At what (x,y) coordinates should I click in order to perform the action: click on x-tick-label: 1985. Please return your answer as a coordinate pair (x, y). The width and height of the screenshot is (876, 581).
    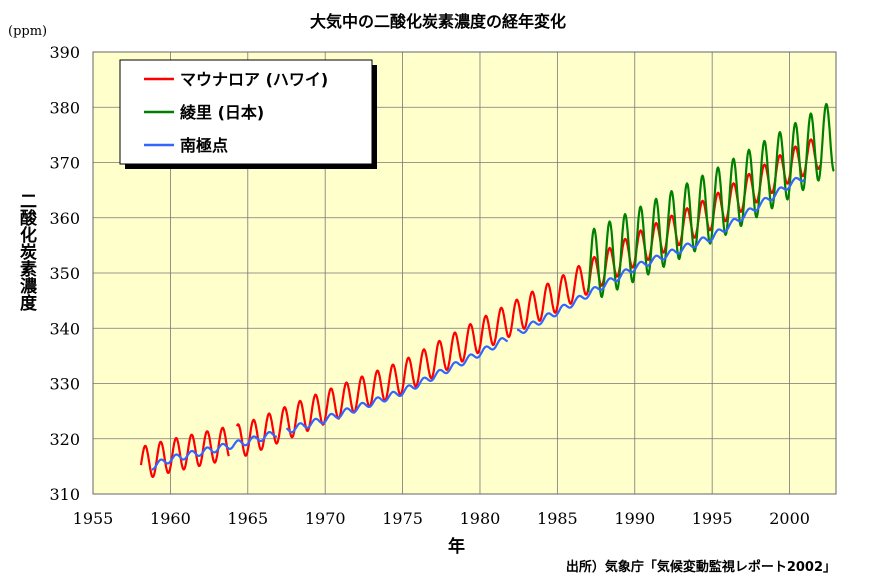
    Looking at the image, I should click on (557, 518).